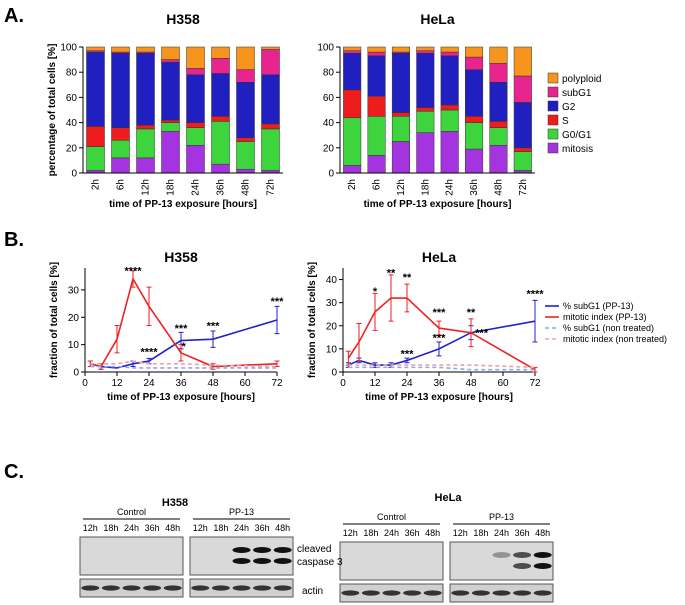  Describe the element at coordinates (535, 294) in the screenshot. I see `annotation: ****` at that location.